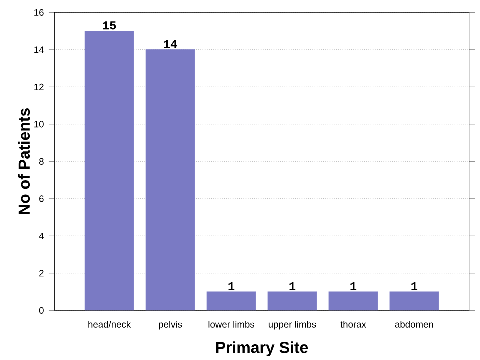 The width and height of the screenshot is (480, 360). Describe the element at coordinates (42, 273) in the screenshot. I see `y-tick-label: 2` at that location.